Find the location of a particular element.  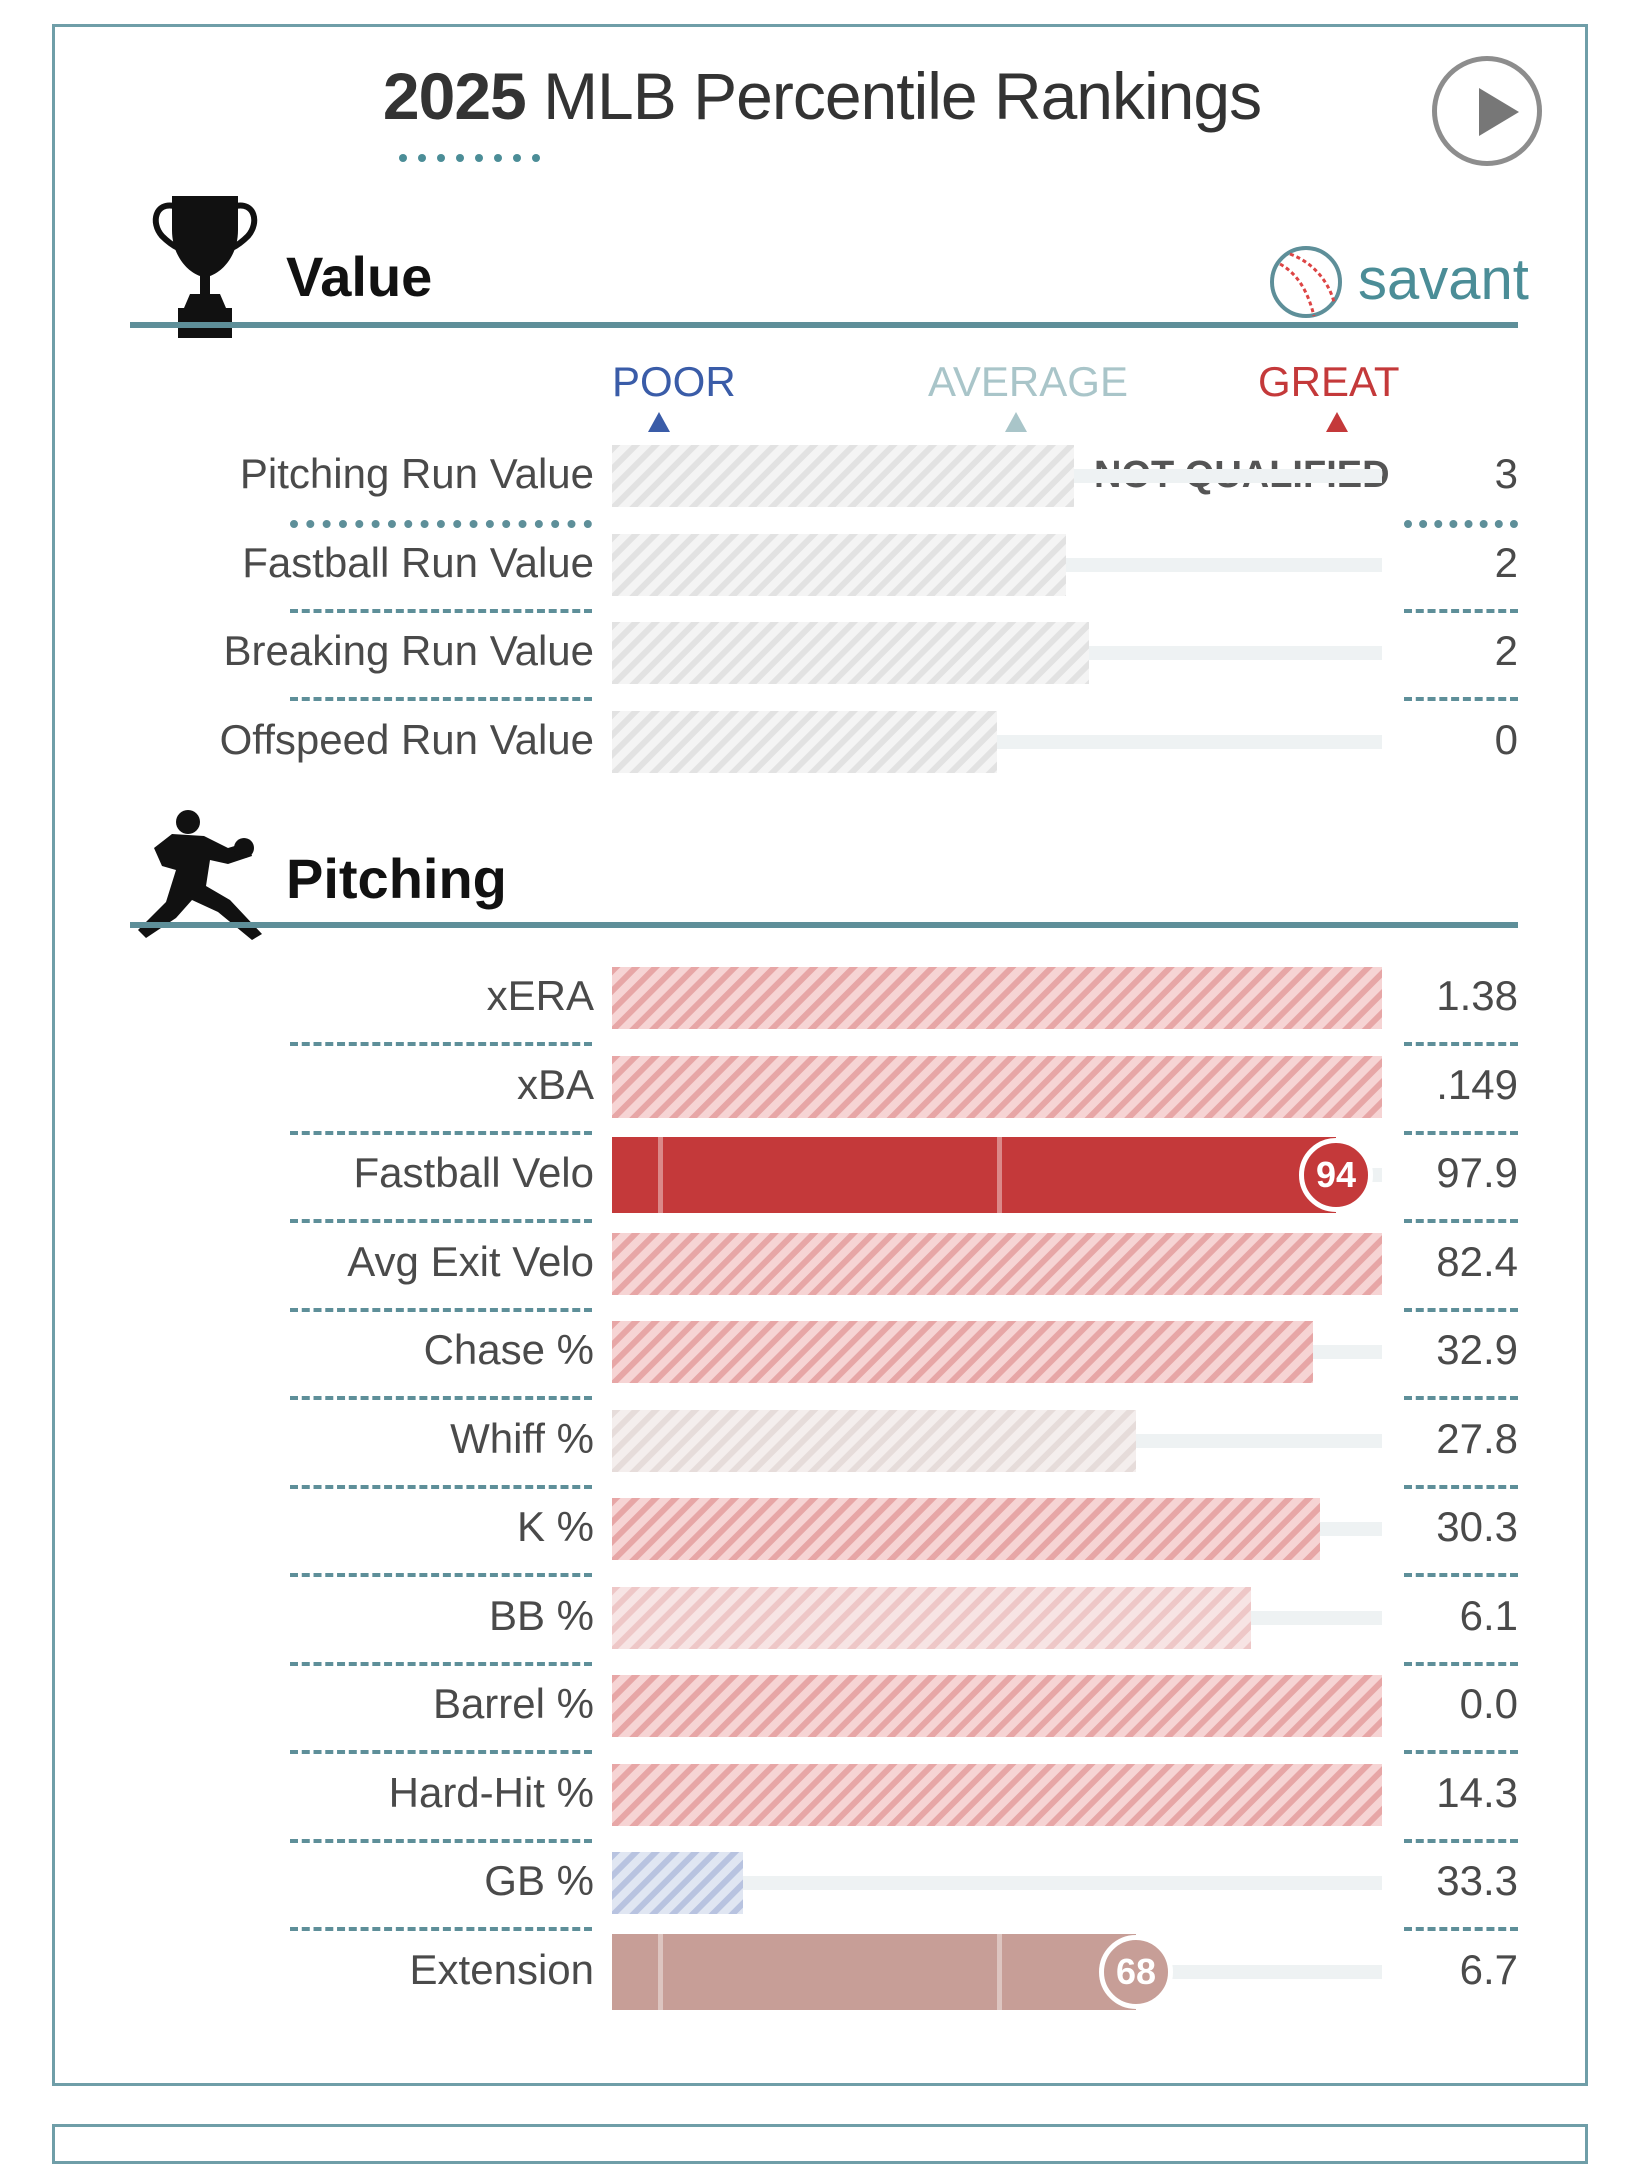

pitching-rule is located at coordinates (824, 925).